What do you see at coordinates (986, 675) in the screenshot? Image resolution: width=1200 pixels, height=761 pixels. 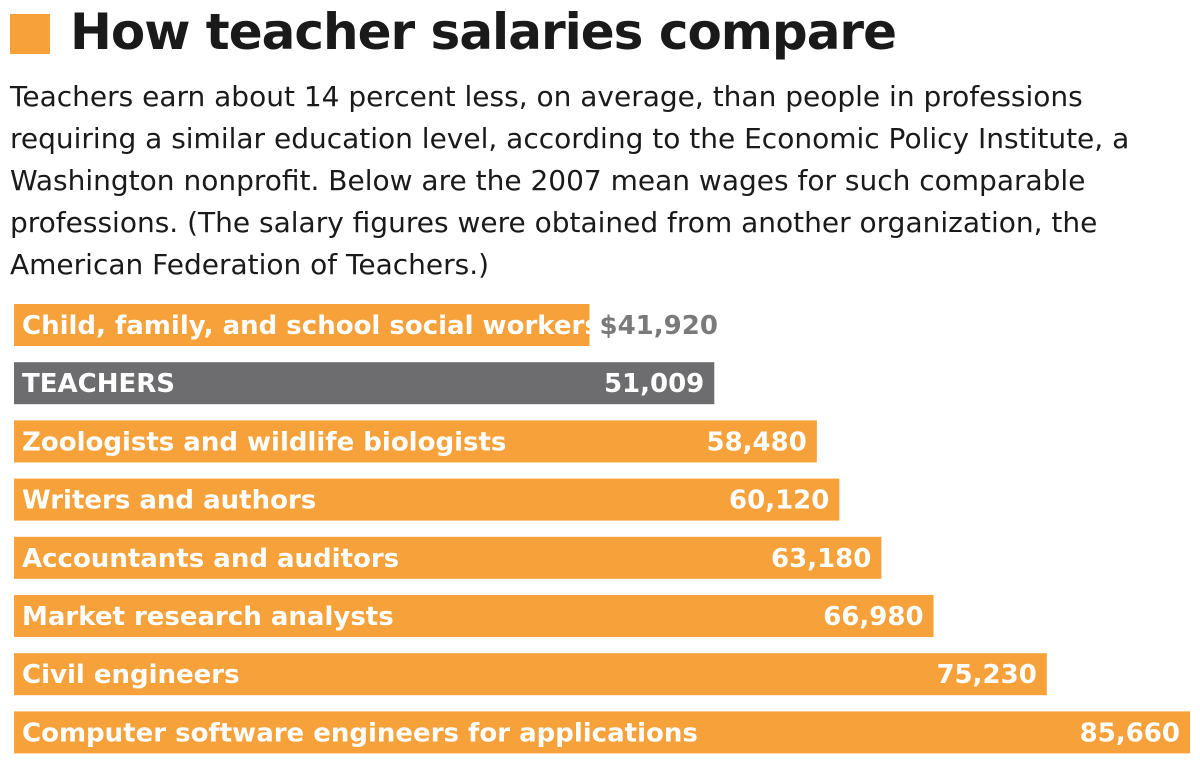 I see `bar-value-label: 75,230` at bounding box center [986, 675].